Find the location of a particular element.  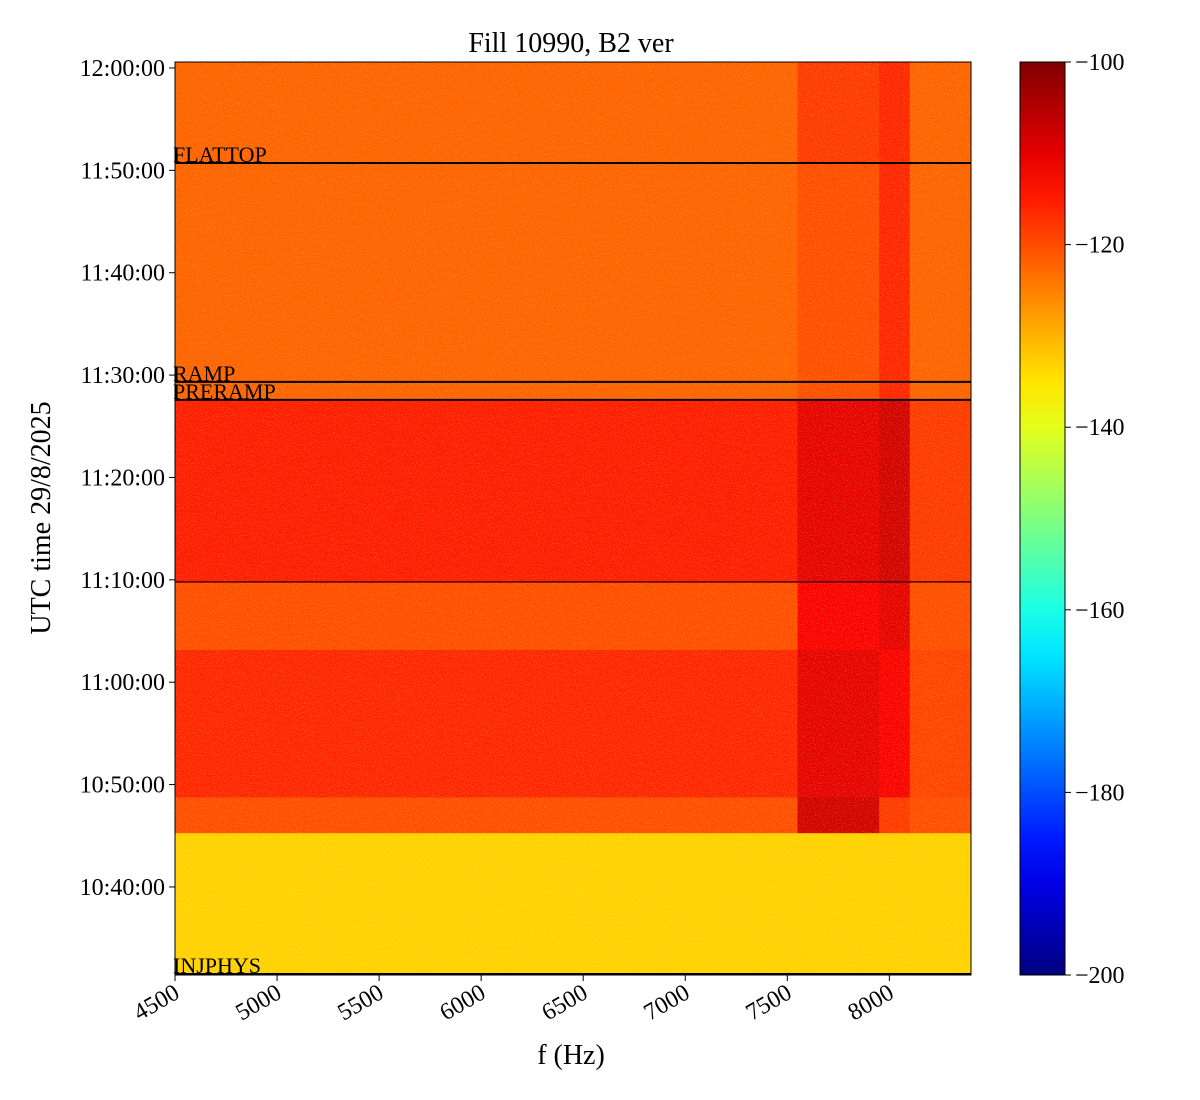

x-tick-label: 5000 is located at coordinates (258, 1003).